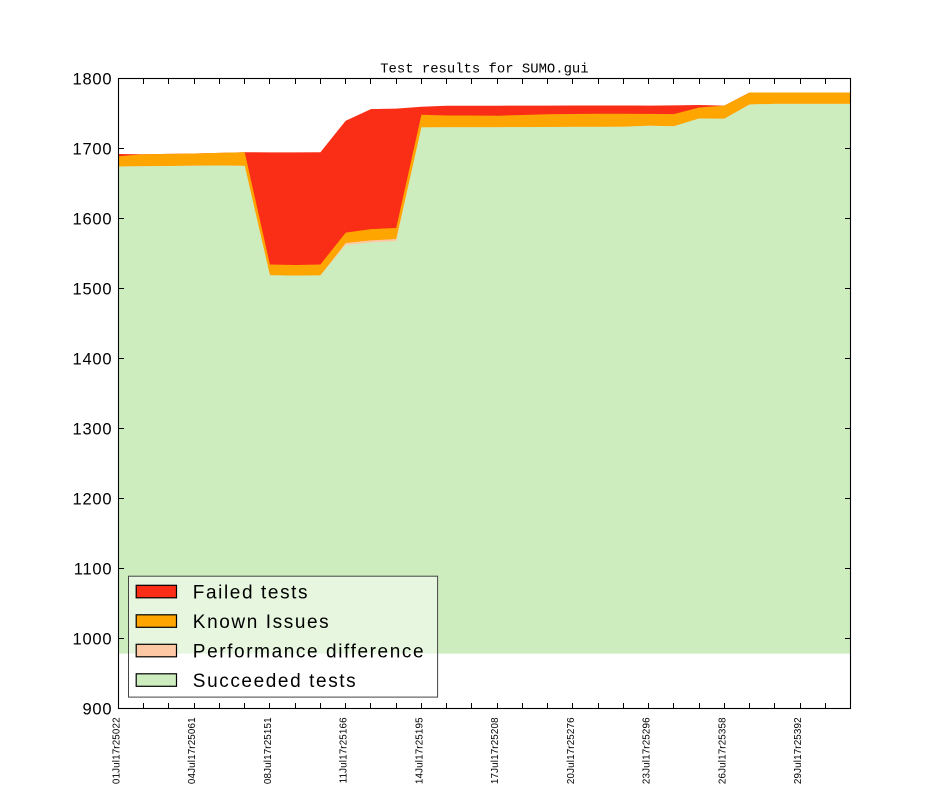 This screenshot has width=944, height=792. Describe the element at coordinates (309, 651) in the screenshot. I see `svg-text: Performance difference` at that location.